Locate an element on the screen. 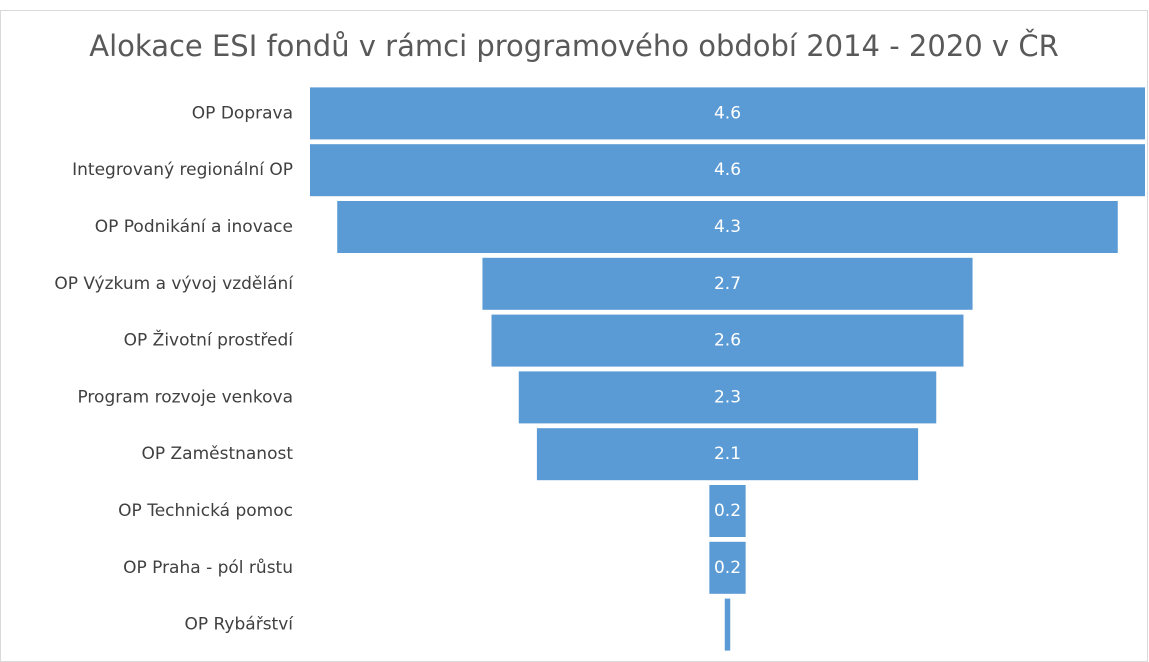 Image resolution: width=1149 pixels, height=662 pixels. value-label: 2.6 is located at coordinates (727, 341).